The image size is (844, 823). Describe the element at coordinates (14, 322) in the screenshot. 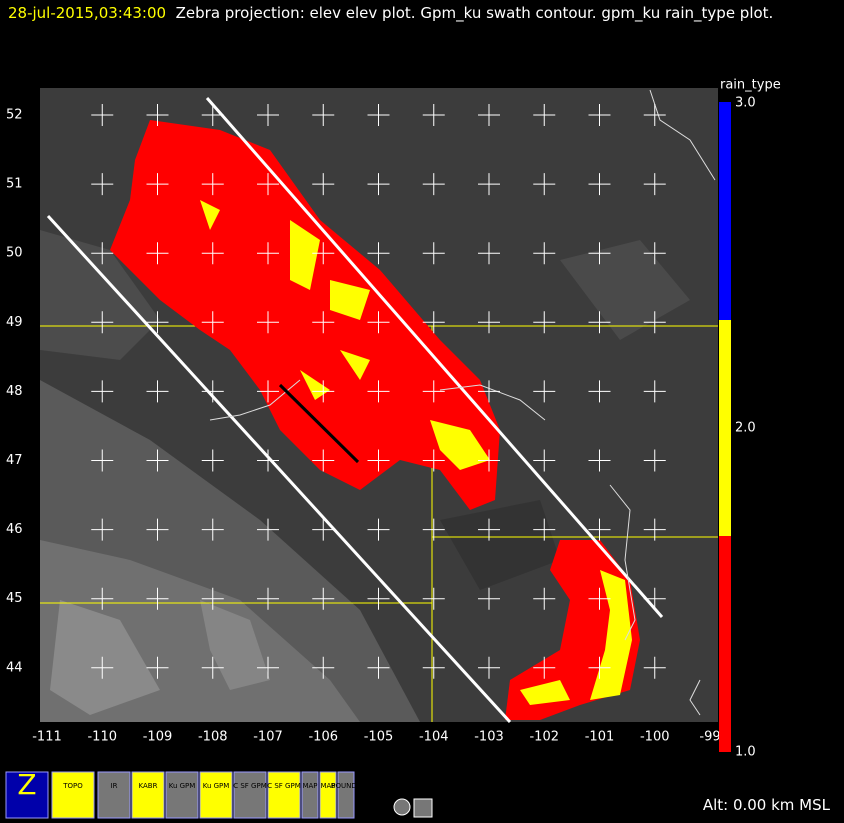

I see `lat-label: 49` at that location.